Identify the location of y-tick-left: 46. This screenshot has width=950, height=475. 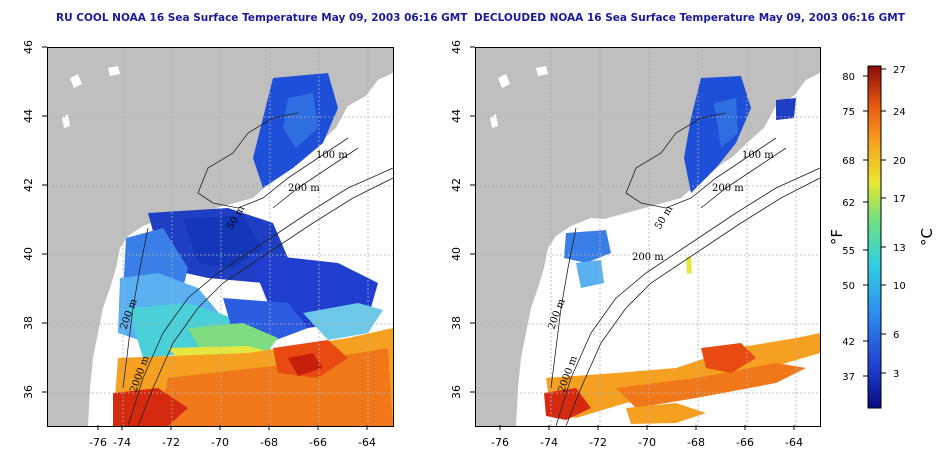
(28, 47).